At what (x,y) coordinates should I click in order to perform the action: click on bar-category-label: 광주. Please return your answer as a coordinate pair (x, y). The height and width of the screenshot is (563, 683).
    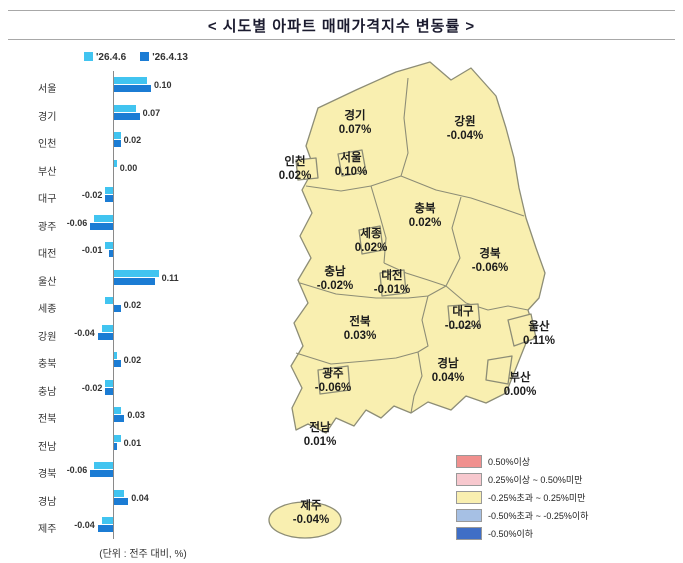
    Looking at the image, I should click on (47, 227).